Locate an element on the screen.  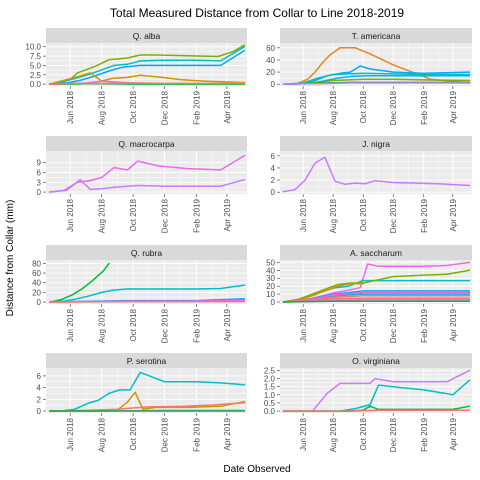
y-tick-label: 3 is located at coordinates (39, 182).